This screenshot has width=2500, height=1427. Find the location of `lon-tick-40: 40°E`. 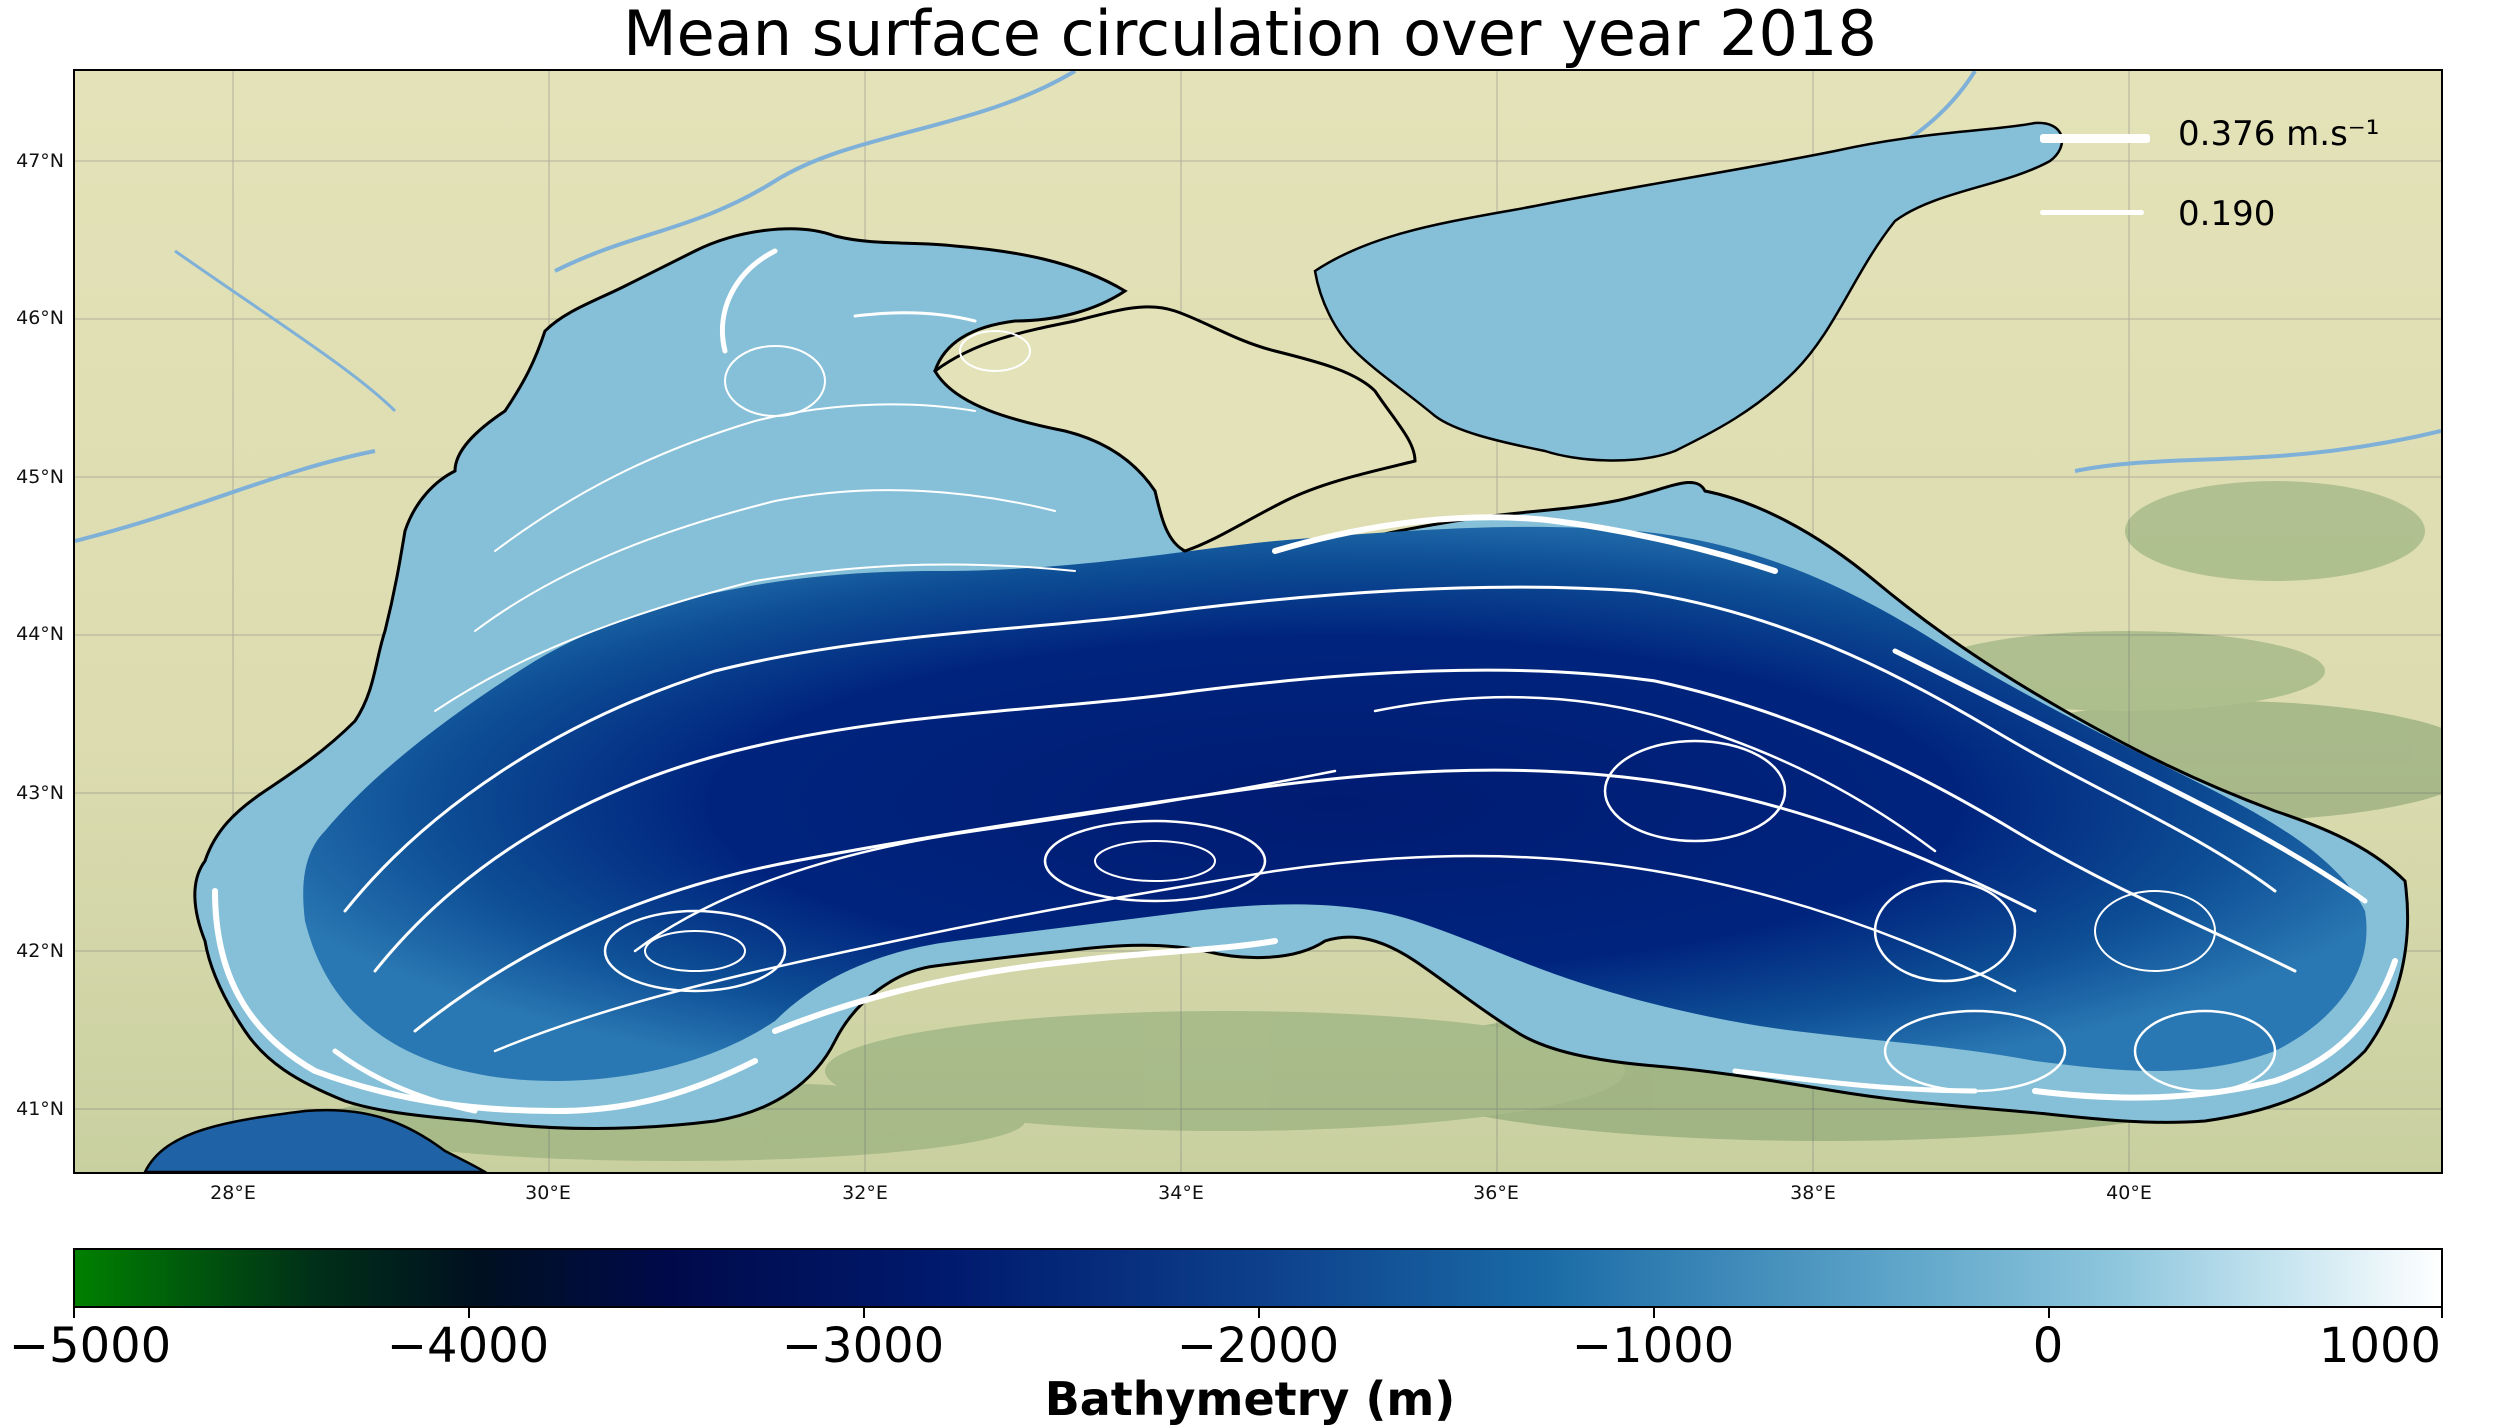

lon-tick-40: 40°E is located at coordinates (2129, 1193).